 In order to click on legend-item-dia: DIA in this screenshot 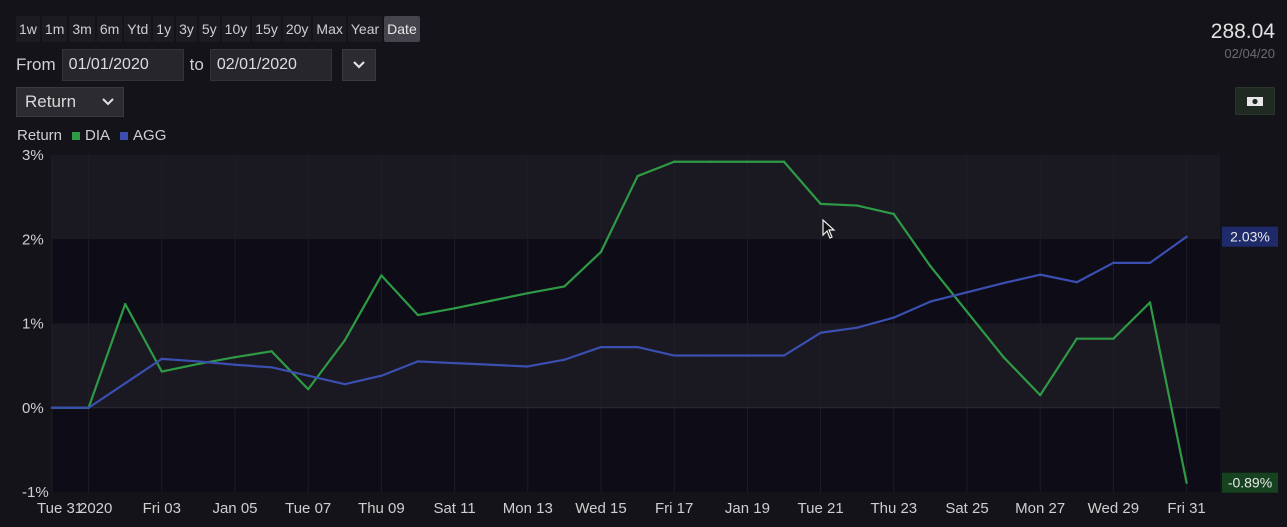, I will do `click(91, 135)`.